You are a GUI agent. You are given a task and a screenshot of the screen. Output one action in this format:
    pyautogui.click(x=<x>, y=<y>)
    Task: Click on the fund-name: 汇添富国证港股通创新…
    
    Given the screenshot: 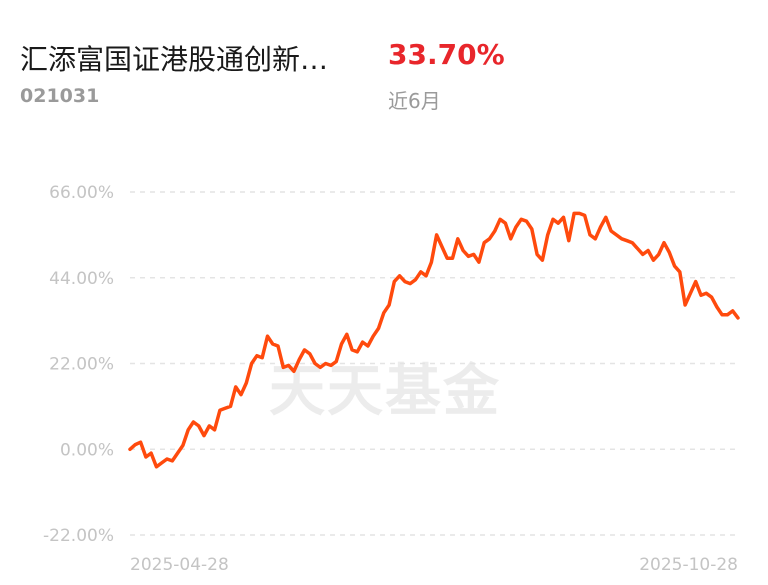 What is the action you would take?
    pyautogui.click(x=174, y=59)
    